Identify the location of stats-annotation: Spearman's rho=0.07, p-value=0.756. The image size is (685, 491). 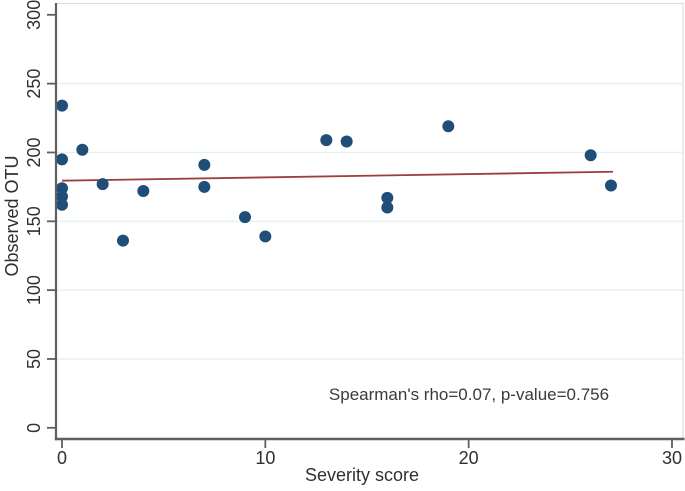
(469, 394).